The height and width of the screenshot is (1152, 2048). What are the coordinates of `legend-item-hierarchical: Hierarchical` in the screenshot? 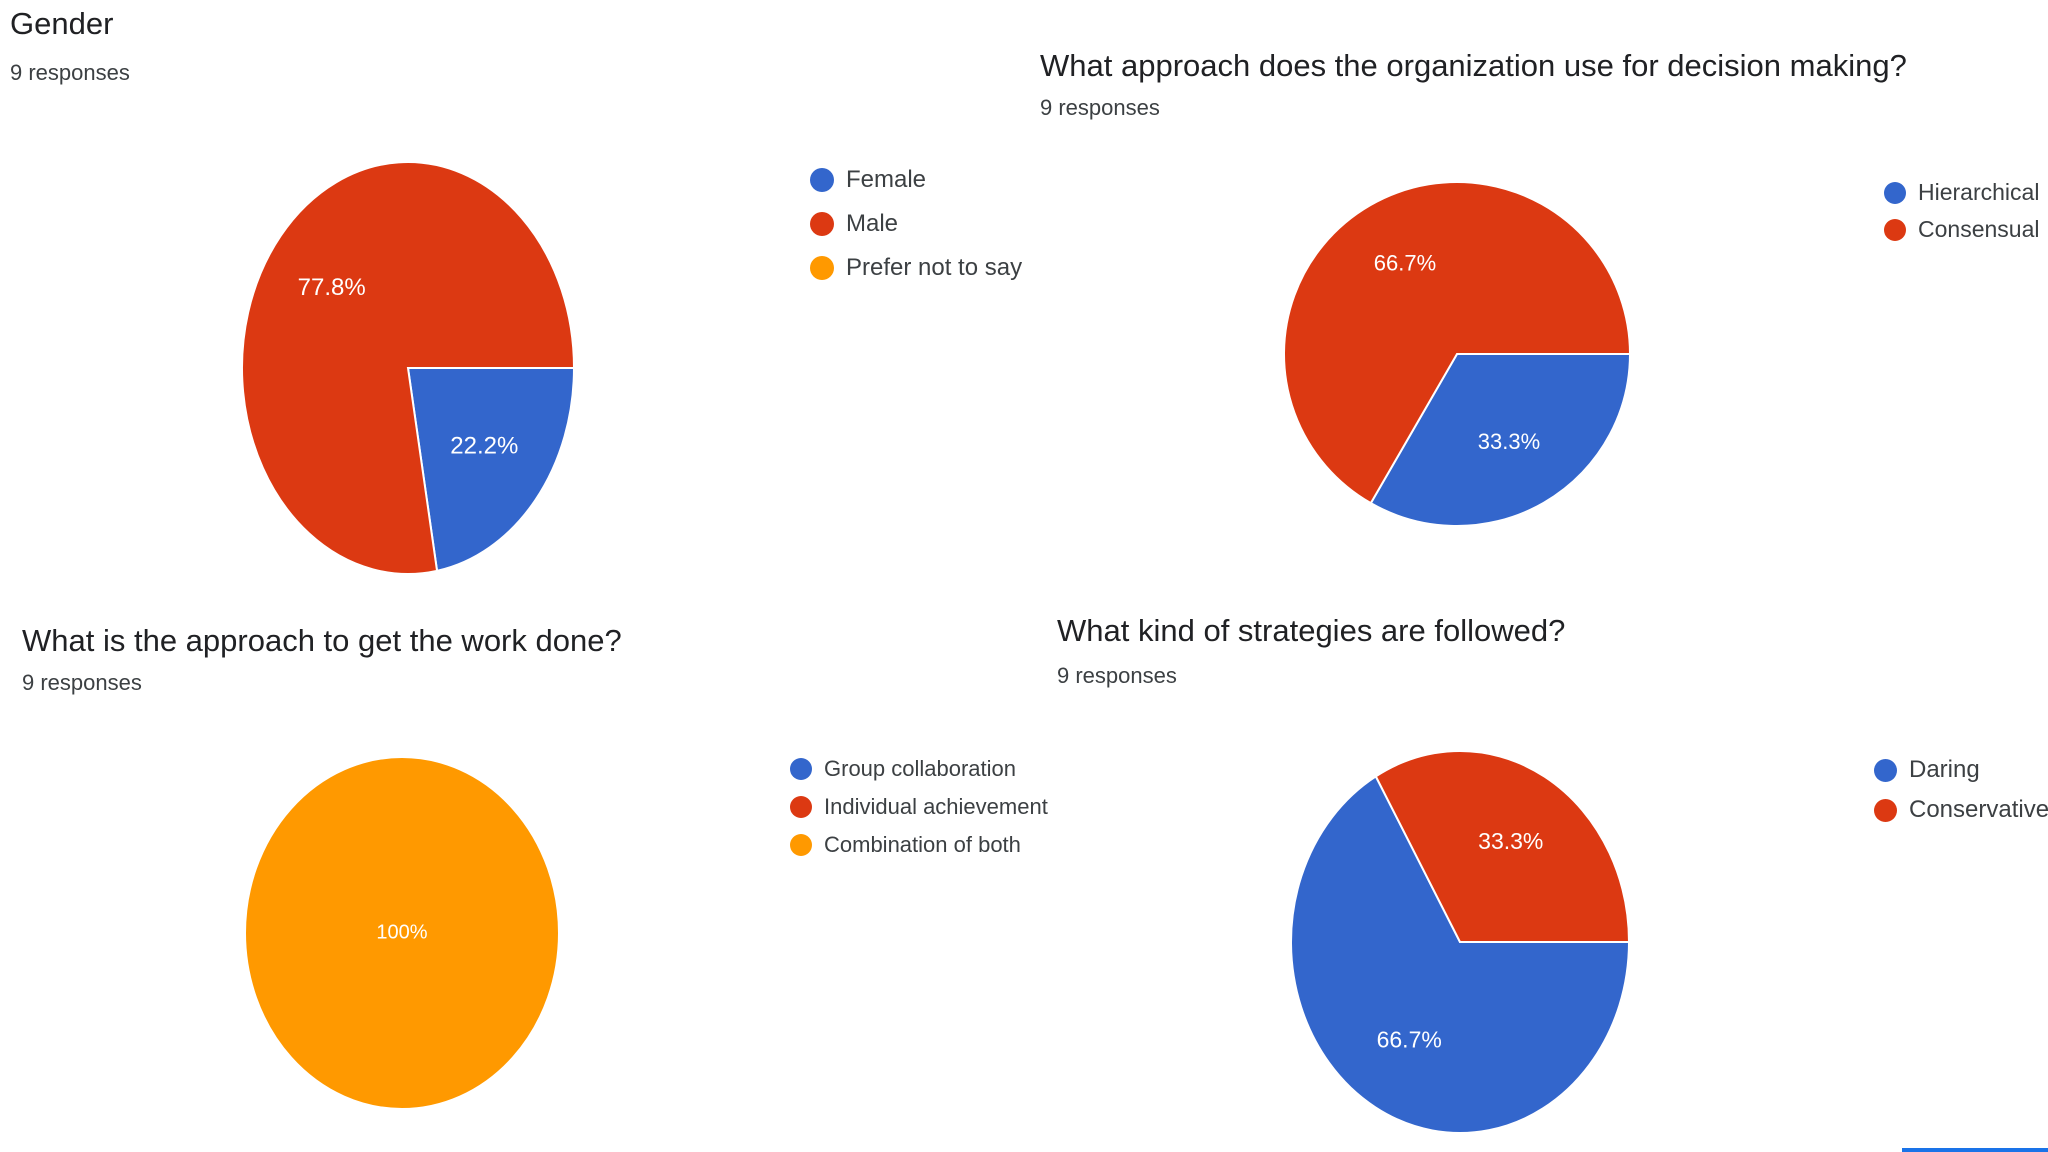 It's located at (1961, 192).